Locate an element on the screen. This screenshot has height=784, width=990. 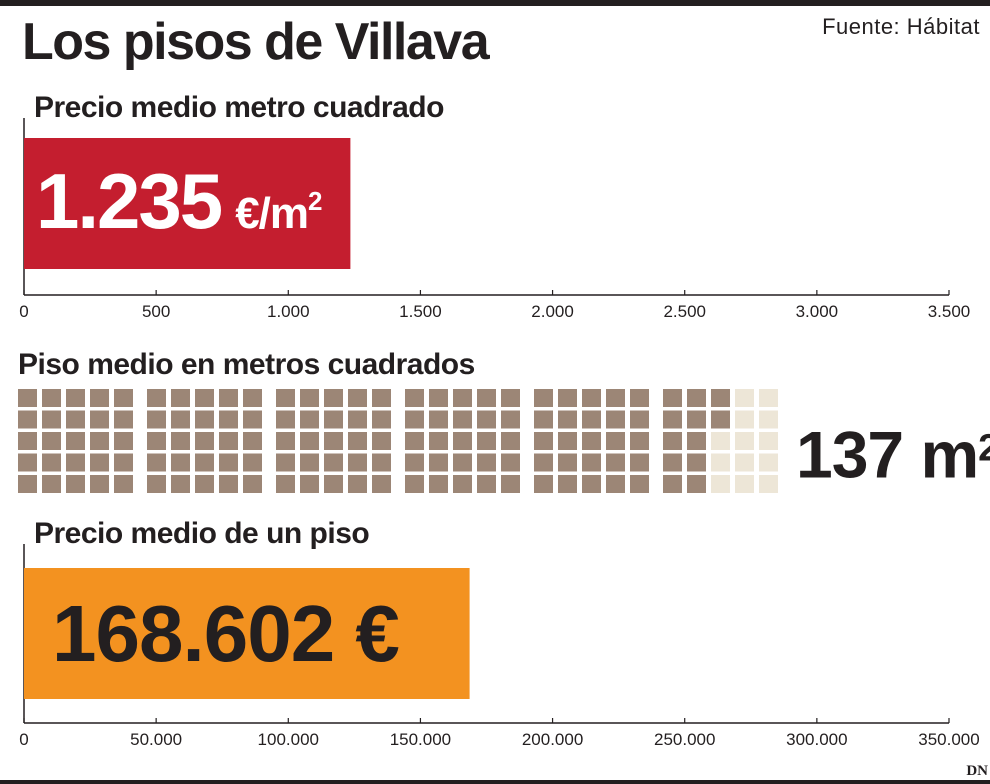
page-title: Los pisos de Villava is located at coordinates (256, 42).